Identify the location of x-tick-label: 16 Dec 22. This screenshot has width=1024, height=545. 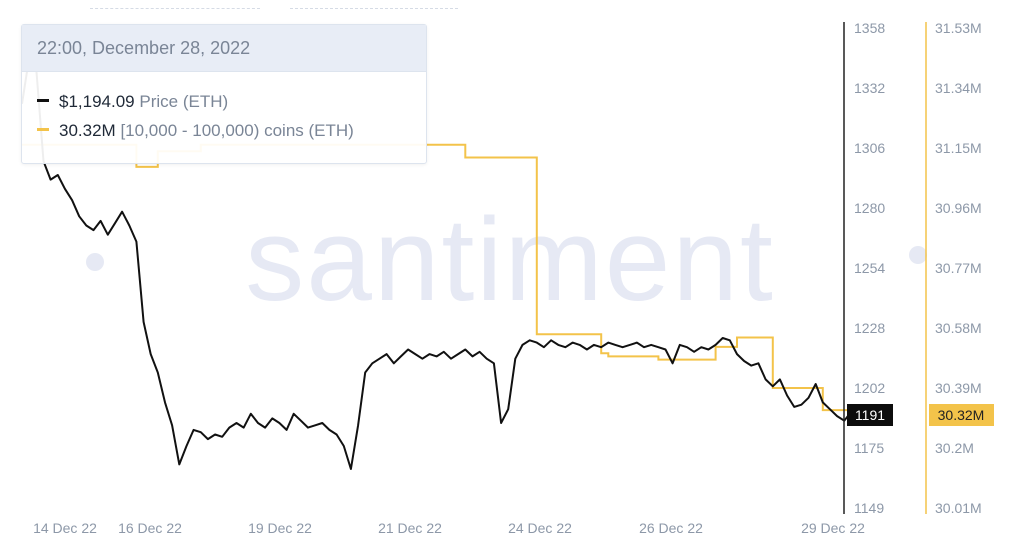
(150, 528).